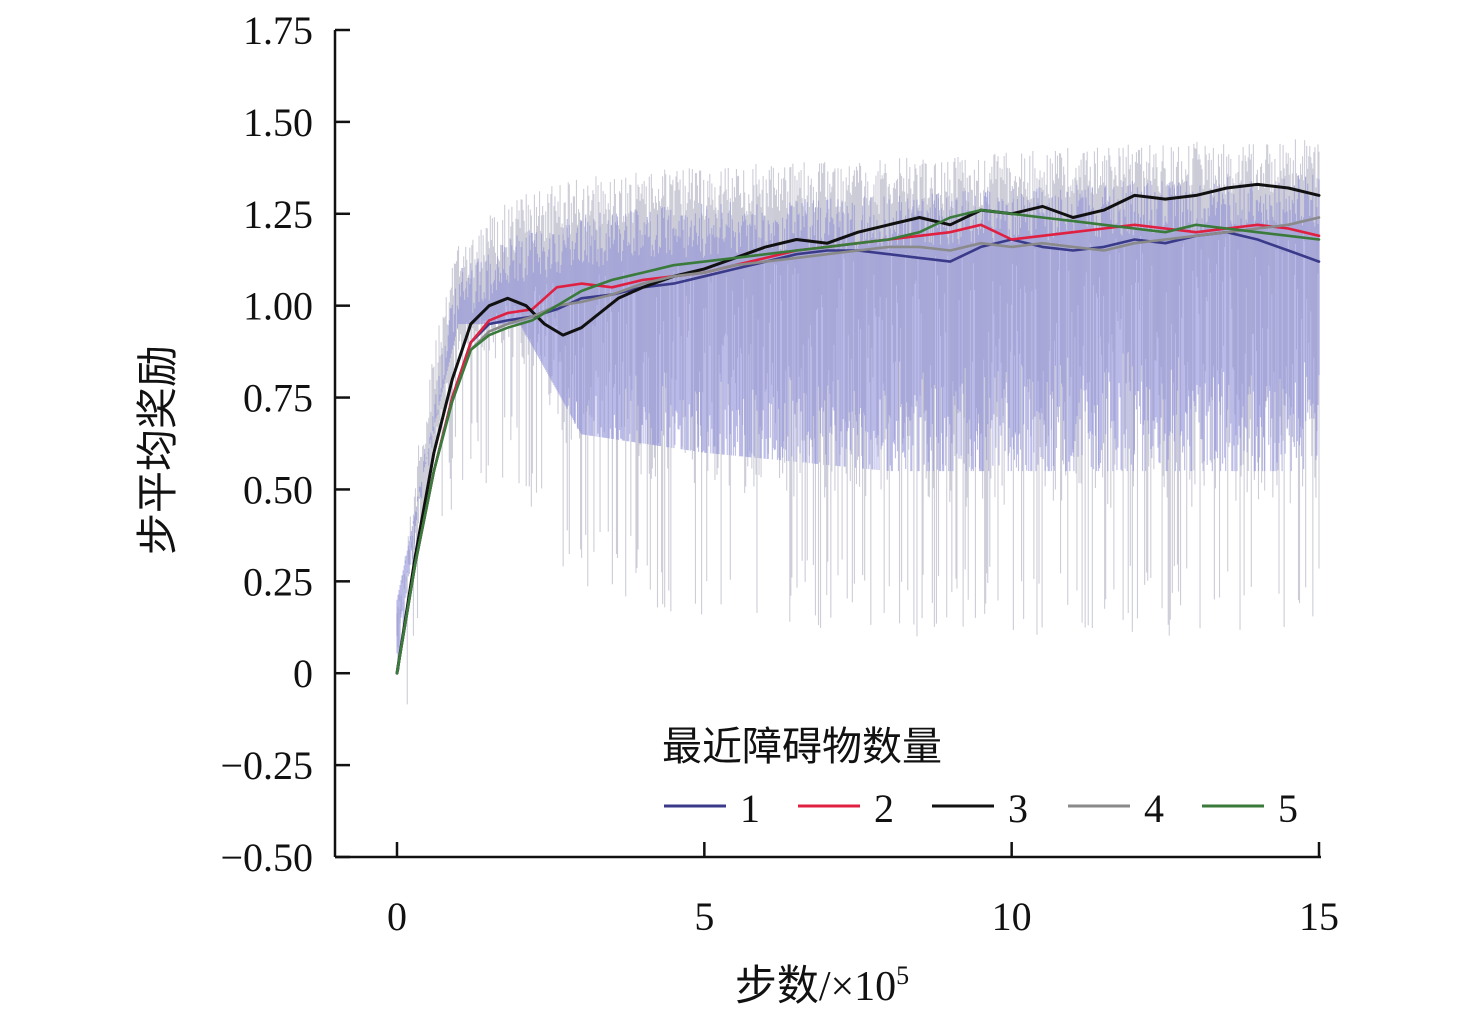  Describe the element at coordinates (815, 987) in the screenshot. I see `x-axis-label-main: 步数/×10` at that location.